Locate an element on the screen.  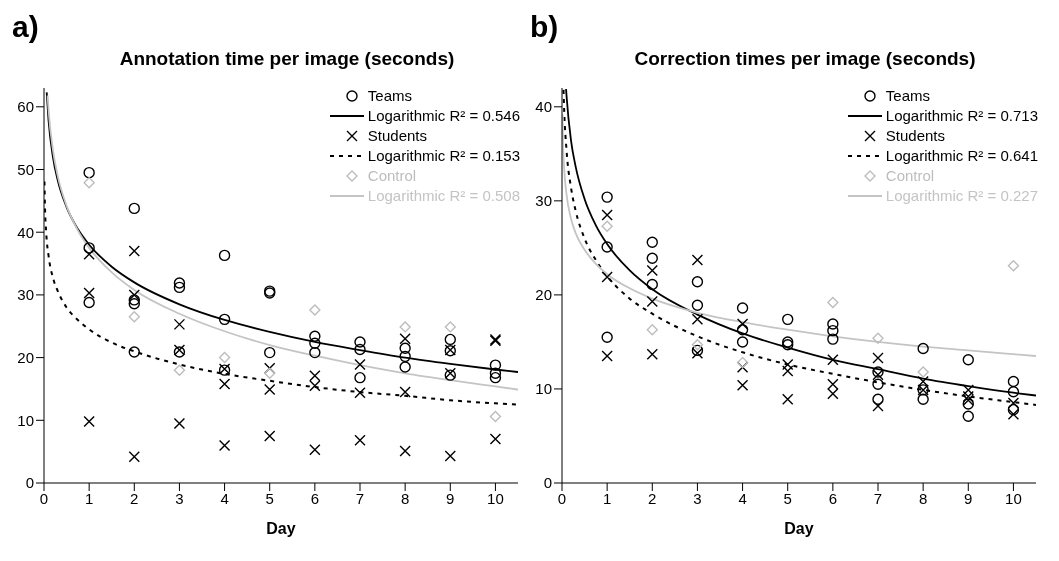
y-tick-label: 20 is located at coordinates (25, 357).